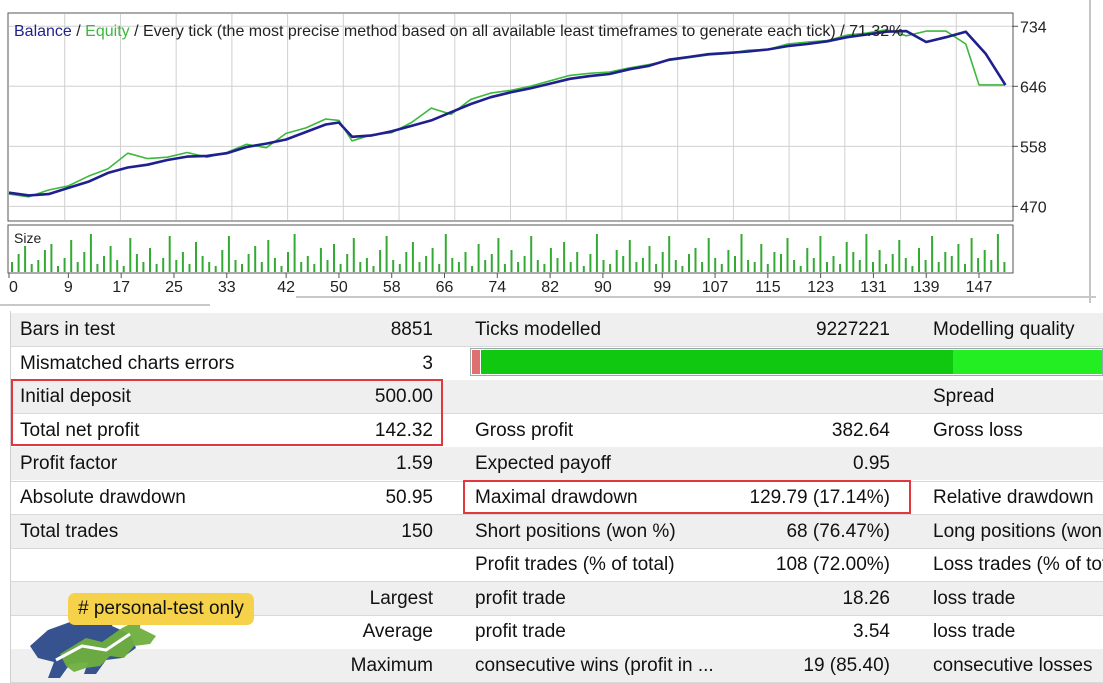 The height and width of the screenshot is (683, 1103). I want to click on x-tick-label: 107, so click(715, 287).